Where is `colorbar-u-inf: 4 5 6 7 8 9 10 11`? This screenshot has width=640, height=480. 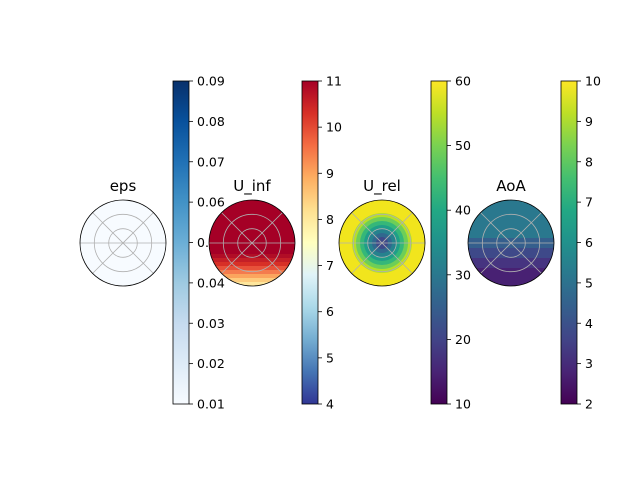
colorbar-u-inf: 4 5 6 7 8 9 10 11 is located at coordinates (321, 243).